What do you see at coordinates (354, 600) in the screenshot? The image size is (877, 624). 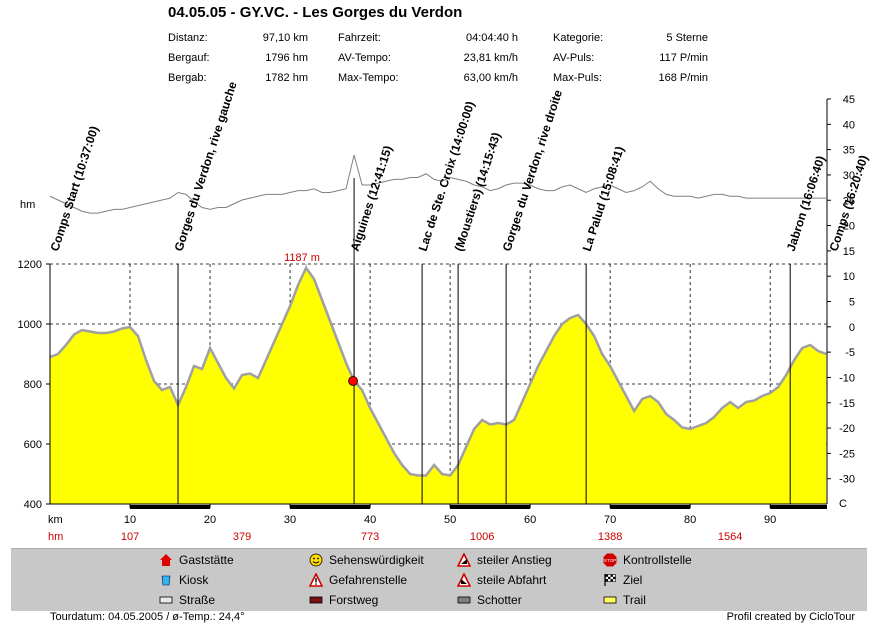 I see `legend-label: Forstweg` at bounding box center [354, 600].